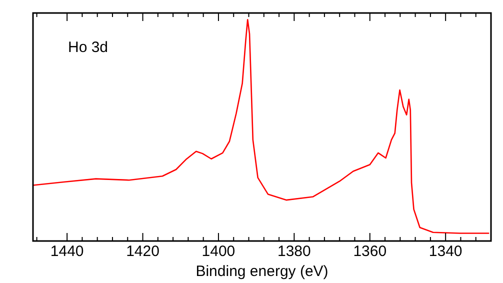  What do you see at coordinates (67, 251) in the screenshot?
I see `x-tick-label: 1440` at bounding box center [67, 251].